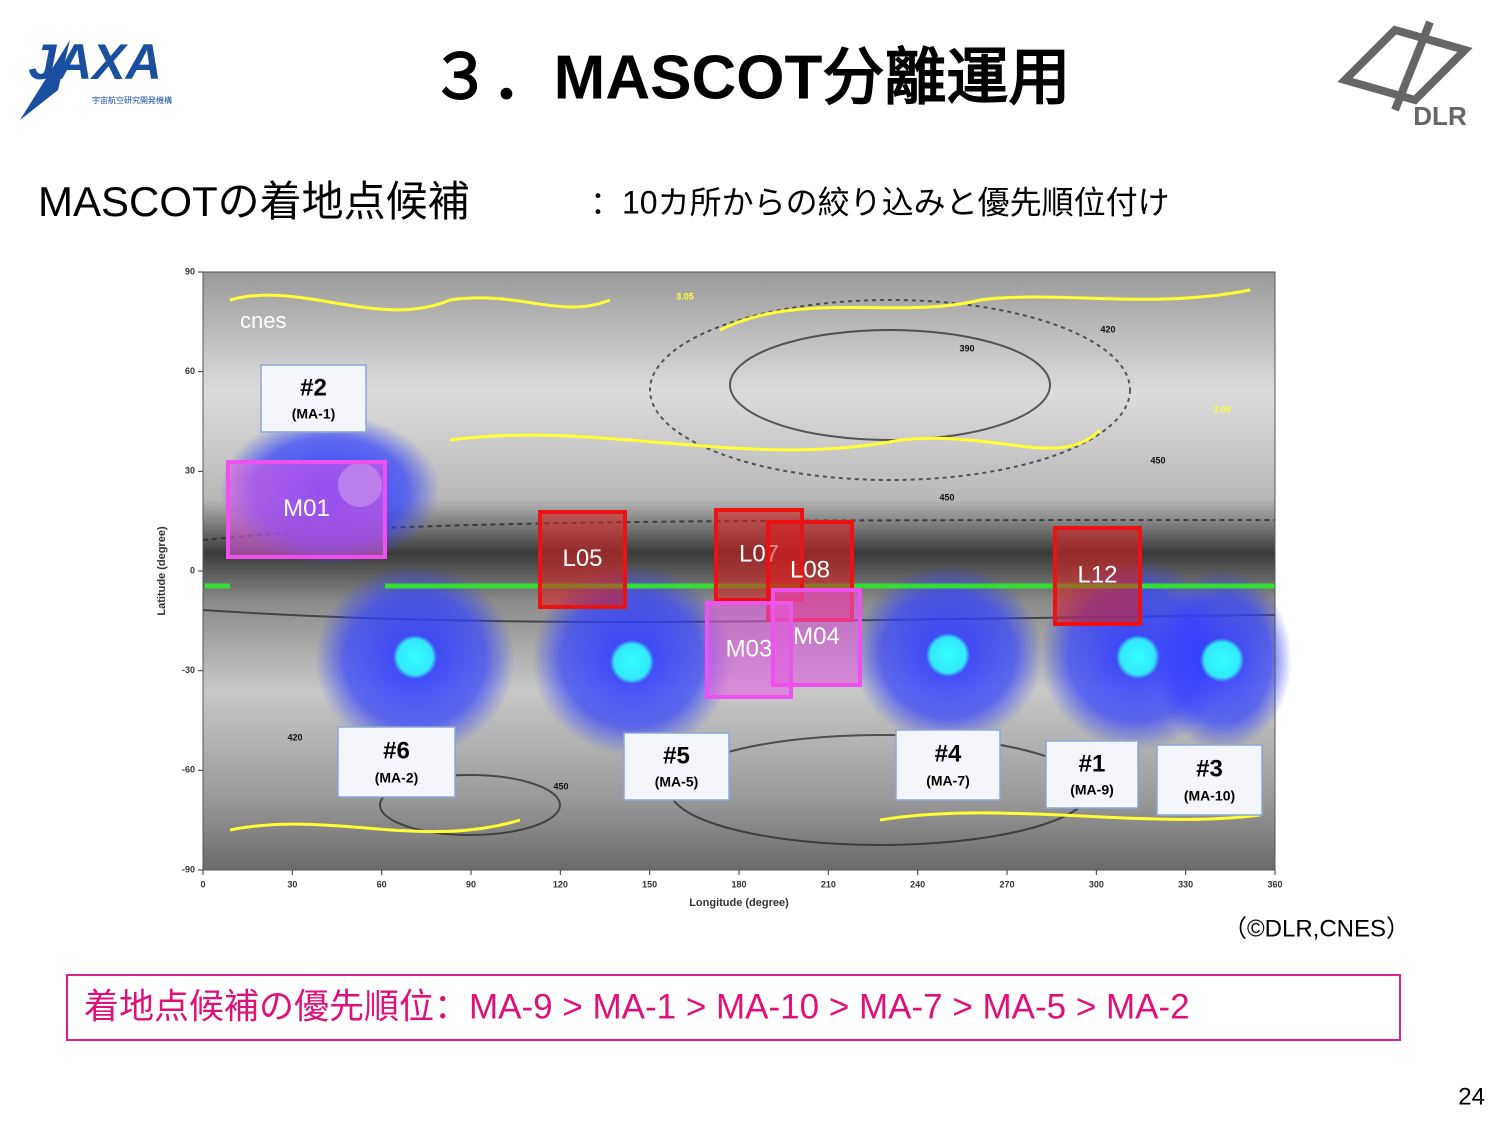 The image size is (1500, 1125). I want to click on candidate-label: M03, so click(749, 648).